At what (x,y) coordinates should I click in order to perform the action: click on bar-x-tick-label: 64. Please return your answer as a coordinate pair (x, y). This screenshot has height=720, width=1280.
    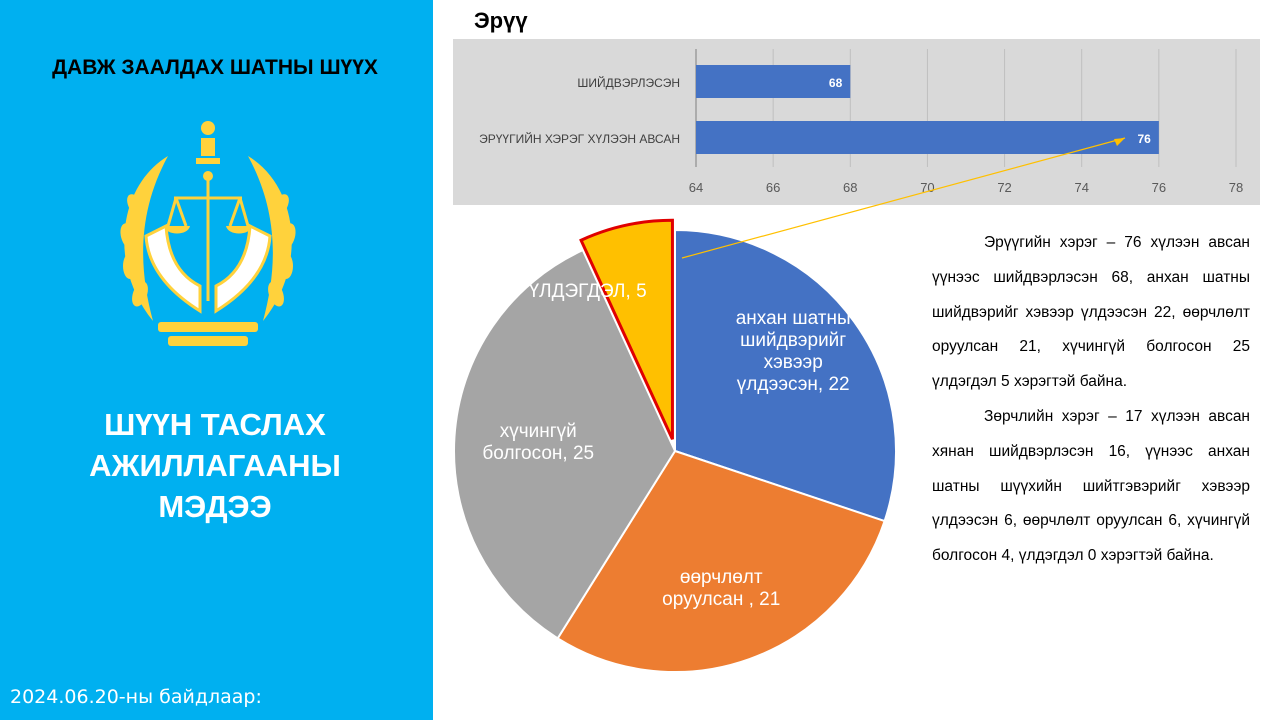
    Looking at the image, I should click on (696, 187).